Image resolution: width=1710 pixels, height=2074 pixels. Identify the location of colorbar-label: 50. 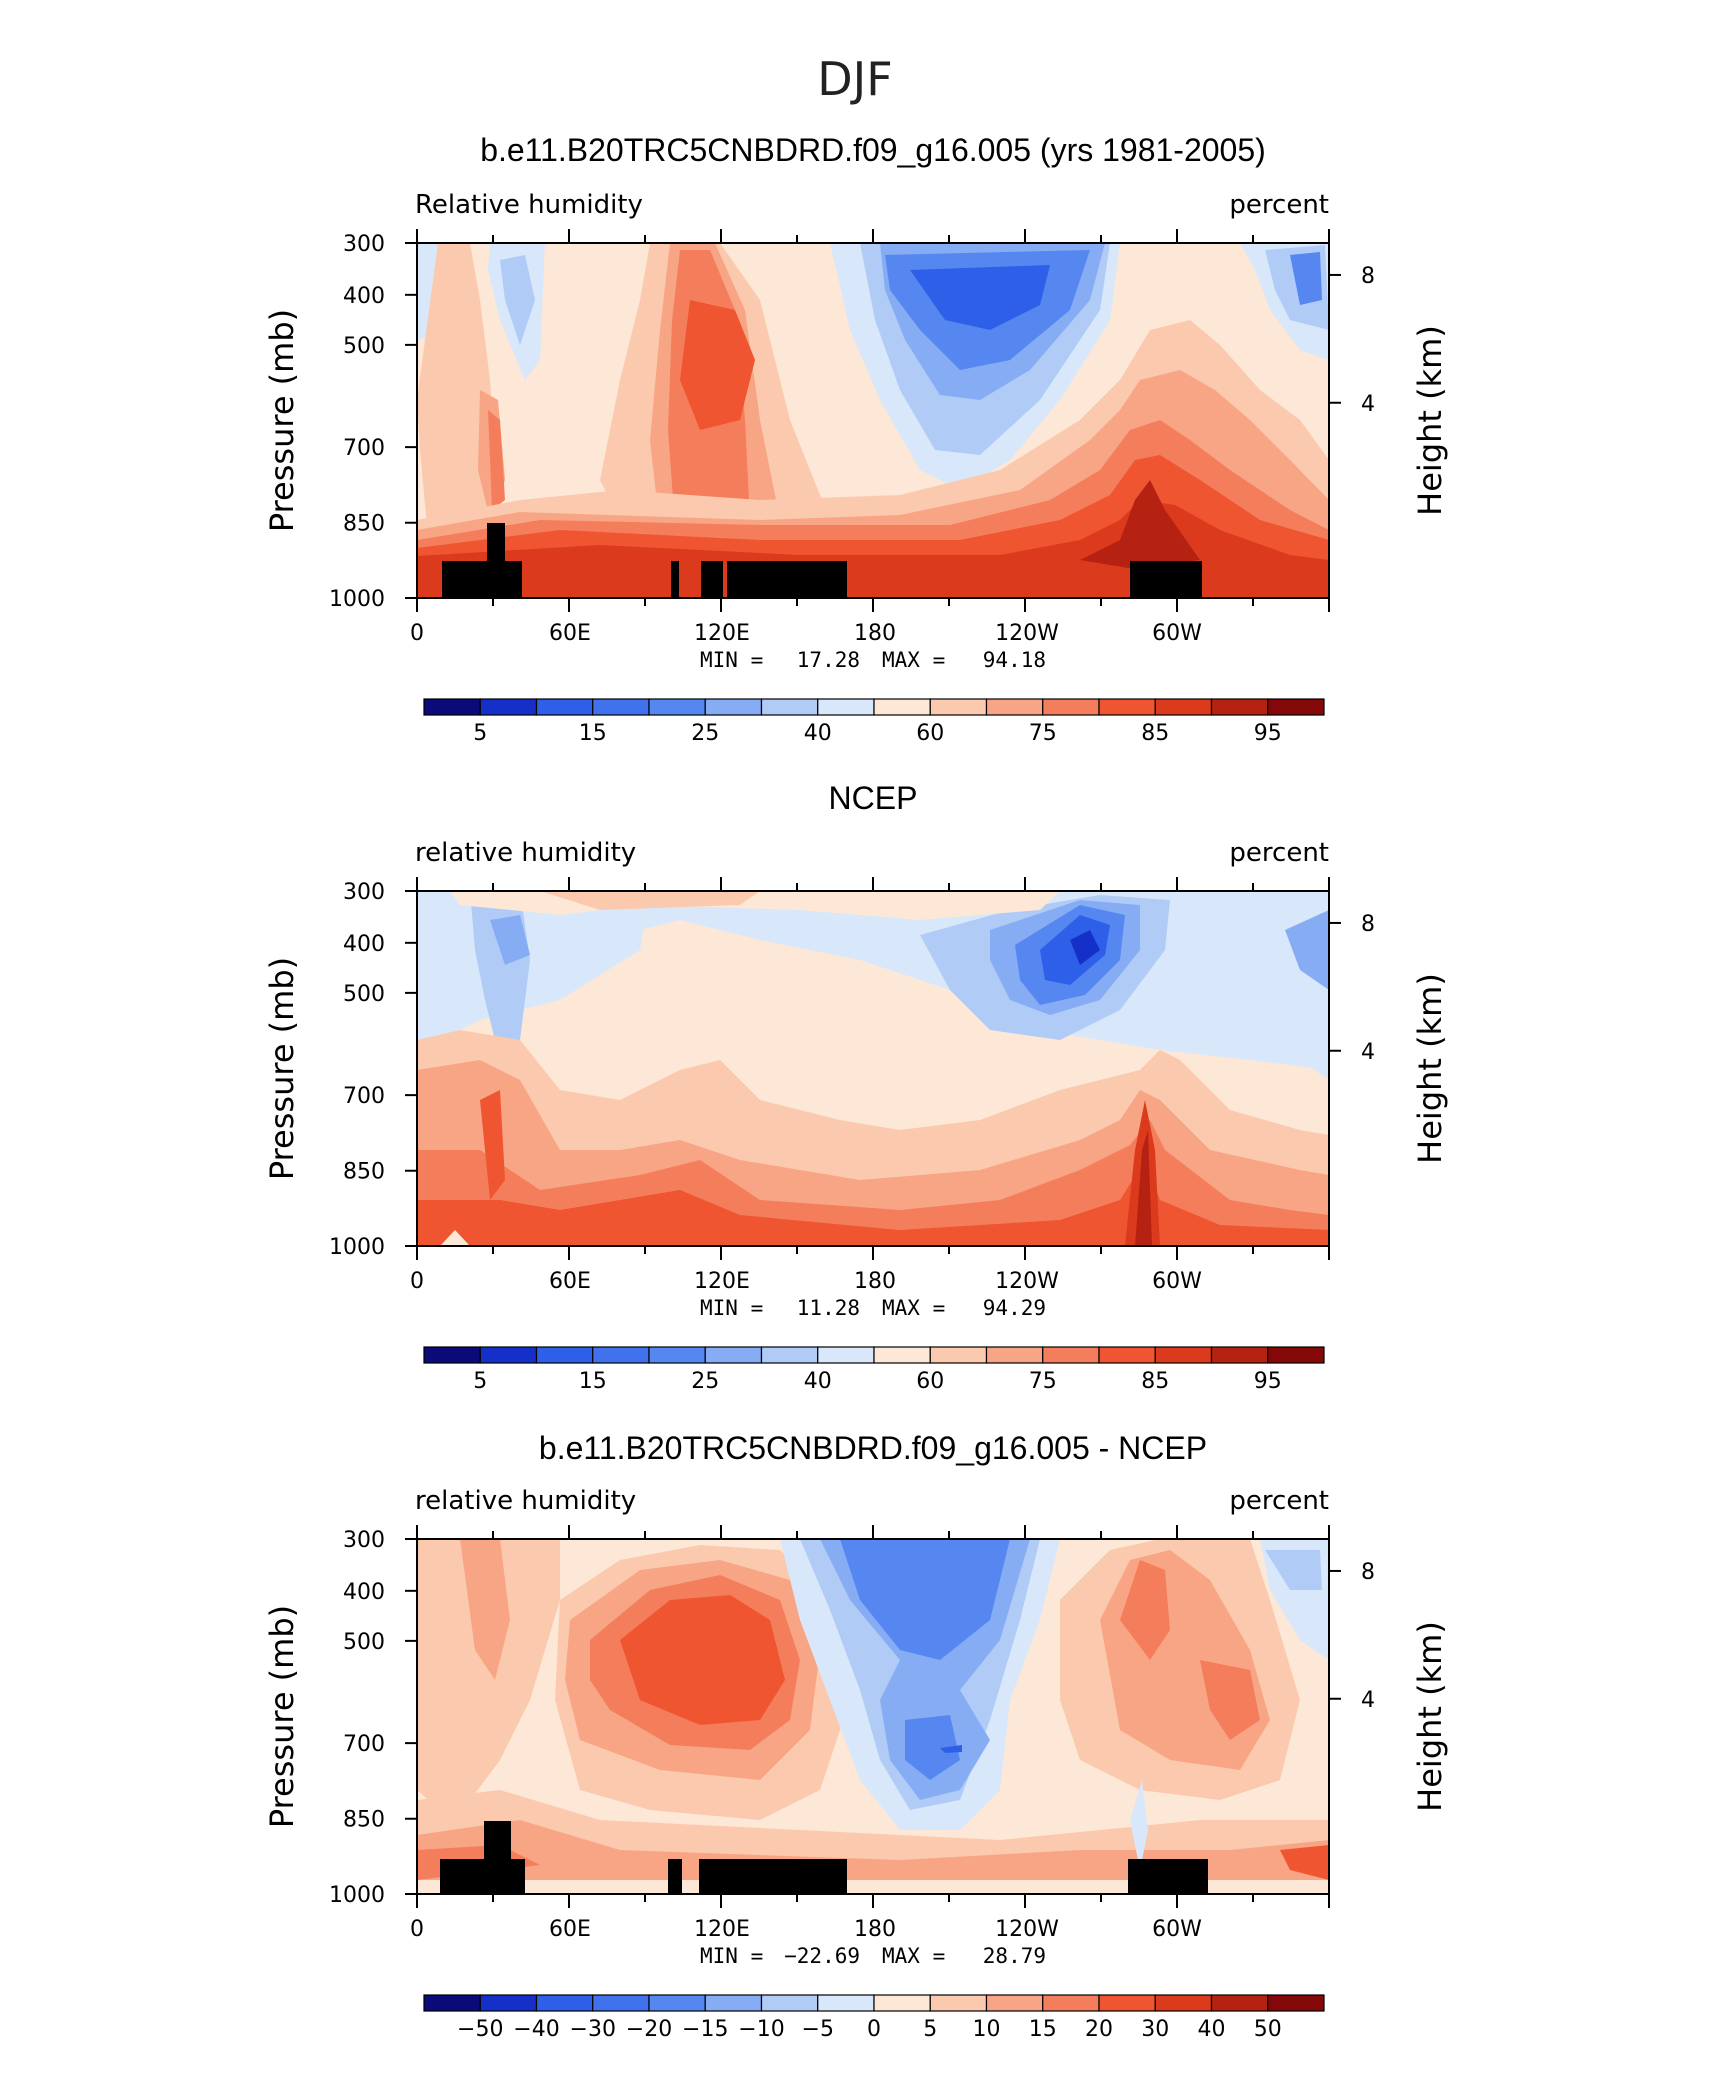
(1268, 2029).